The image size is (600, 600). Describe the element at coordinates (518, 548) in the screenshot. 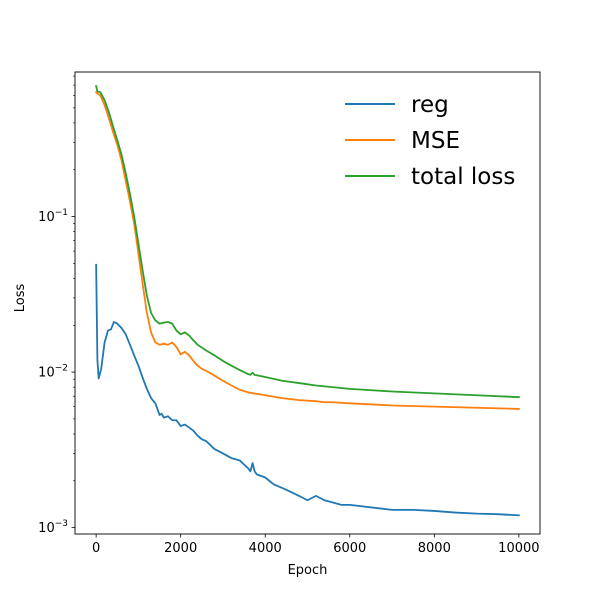

I see `x-tick-label: 10000` at that location.